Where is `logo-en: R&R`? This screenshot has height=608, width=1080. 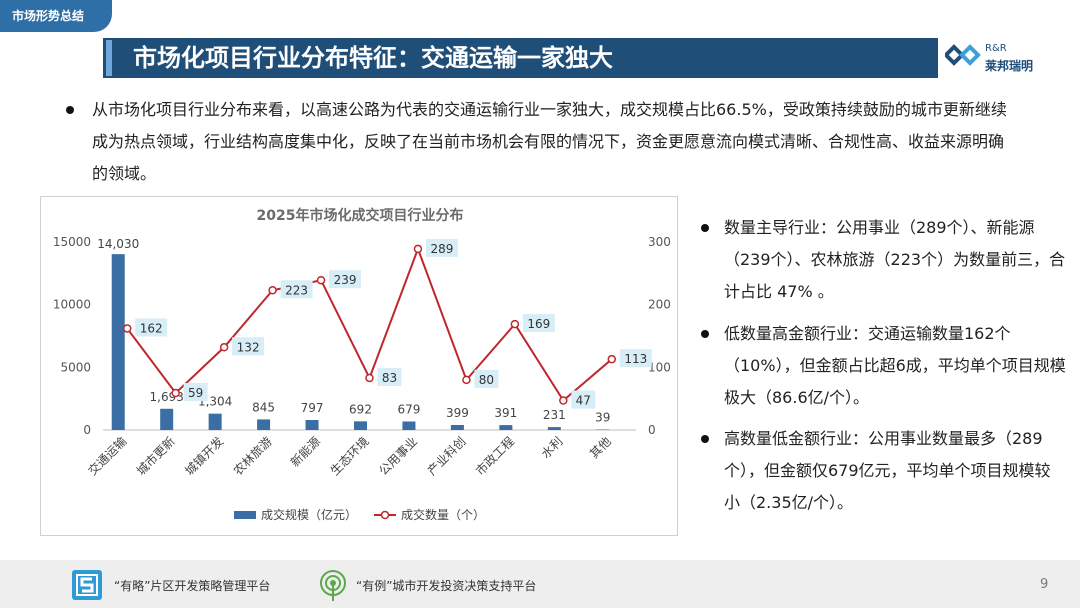
logo-en: R&R is located at coordinates (996, 48).